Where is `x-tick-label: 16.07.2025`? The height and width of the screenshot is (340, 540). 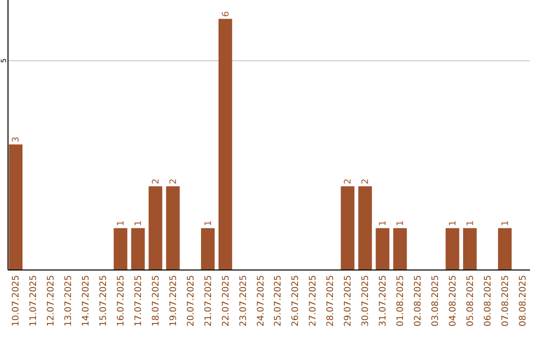
x-tick-label: 16.07.2025 is located at coordinates (121, 301).